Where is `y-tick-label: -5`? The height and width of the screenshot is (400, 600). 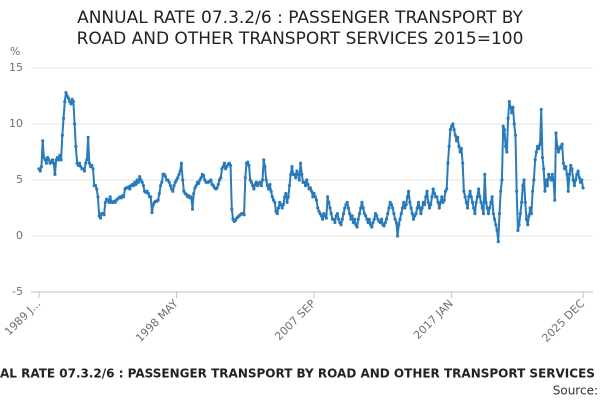 y-tick-label: -5 is located at coordinates (17, 291).